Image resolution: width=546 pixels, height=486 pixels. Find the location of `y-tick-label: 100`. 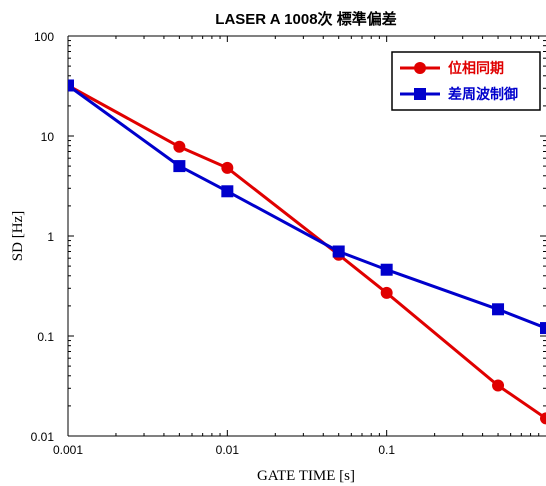

y-tick-label: 100 is located at coordinates (44, 37).